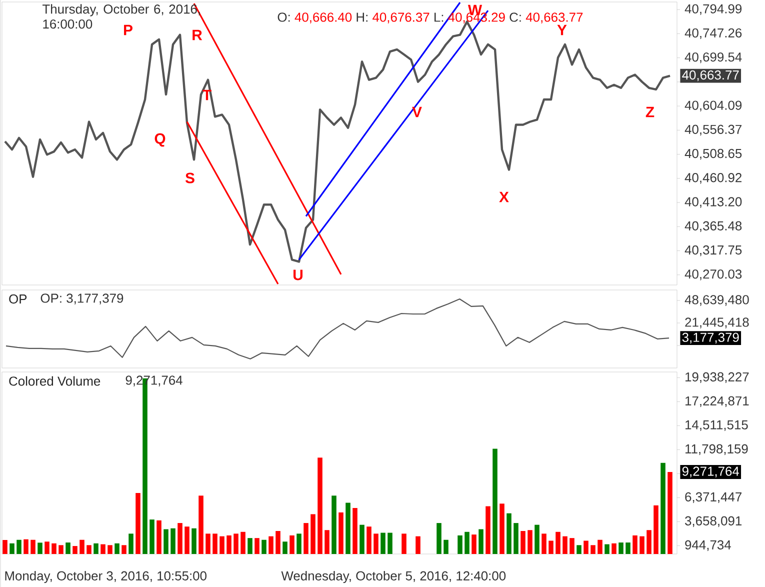 The width and height of the screenshot is (765, 587). Describe the element at coordinates (713, 521) in the screenshot. I see `y-tick-label: 3,658,091` at that location.